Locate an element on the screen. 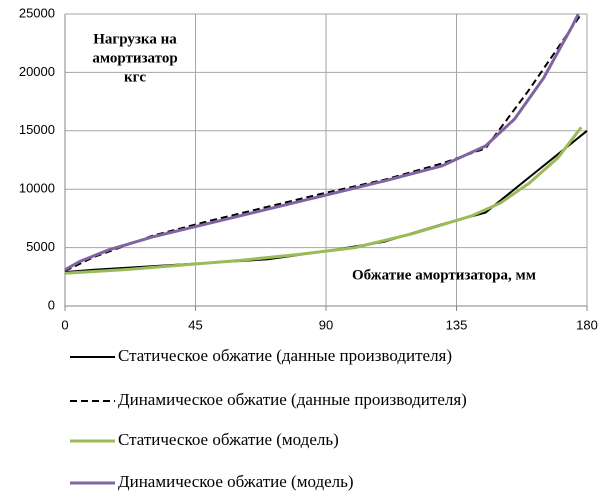 This screenshot has height=494, width=601. y-tick-label: 20000 is located at coordinates (37, 71).